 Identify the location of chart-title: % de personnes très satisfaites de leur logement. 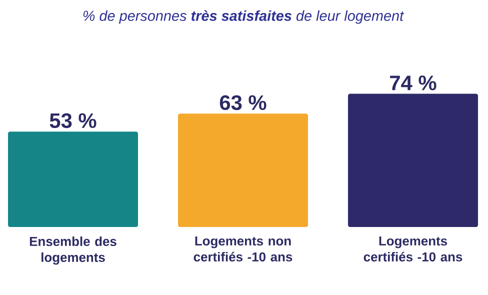
(243, 17).